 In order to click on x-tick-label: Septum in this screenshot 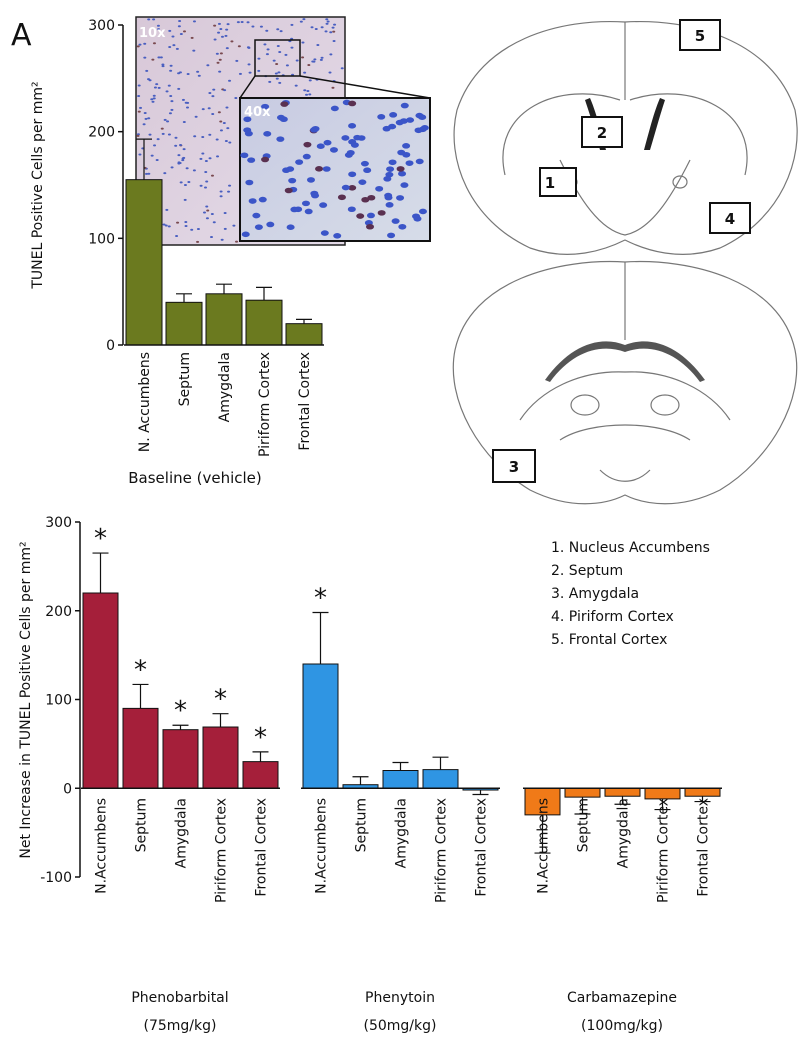, I will do `click(584, 825)`.